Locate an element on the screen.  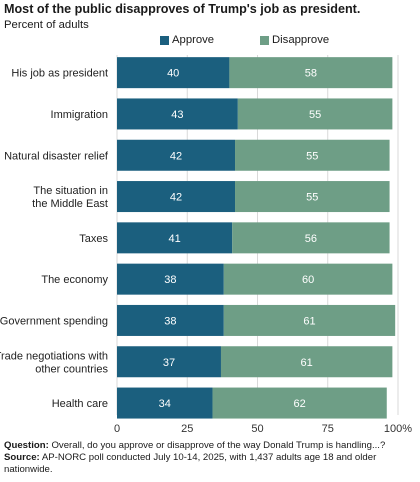
category-label: Health care is located at coordinates (80, 404).